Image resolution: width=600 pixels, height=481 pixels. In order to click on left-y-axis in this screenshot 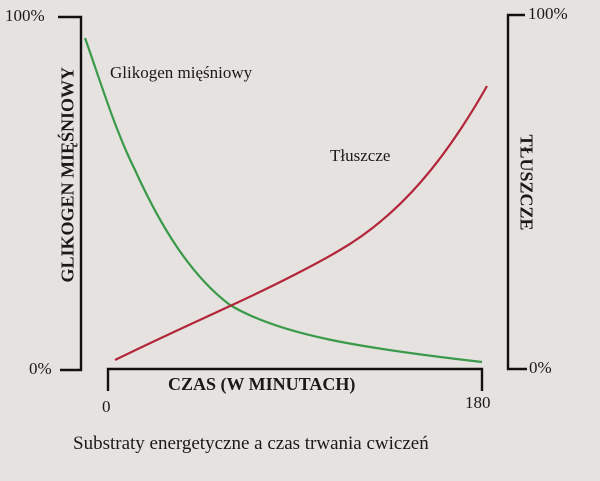, I will do `click(70, 193)`.